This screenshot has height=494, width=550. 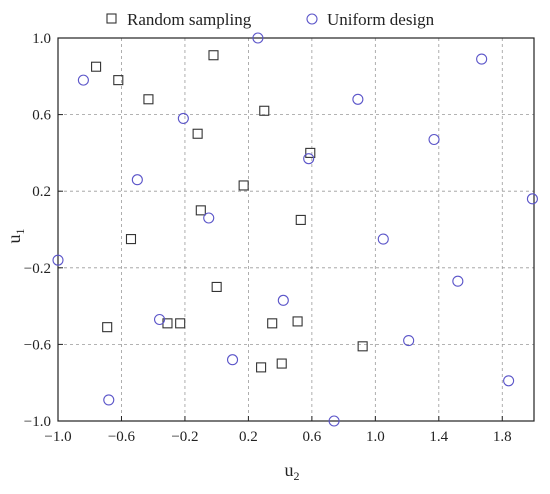 I want to click on y-tick-label: −0.6, so click(x=38, y=345).